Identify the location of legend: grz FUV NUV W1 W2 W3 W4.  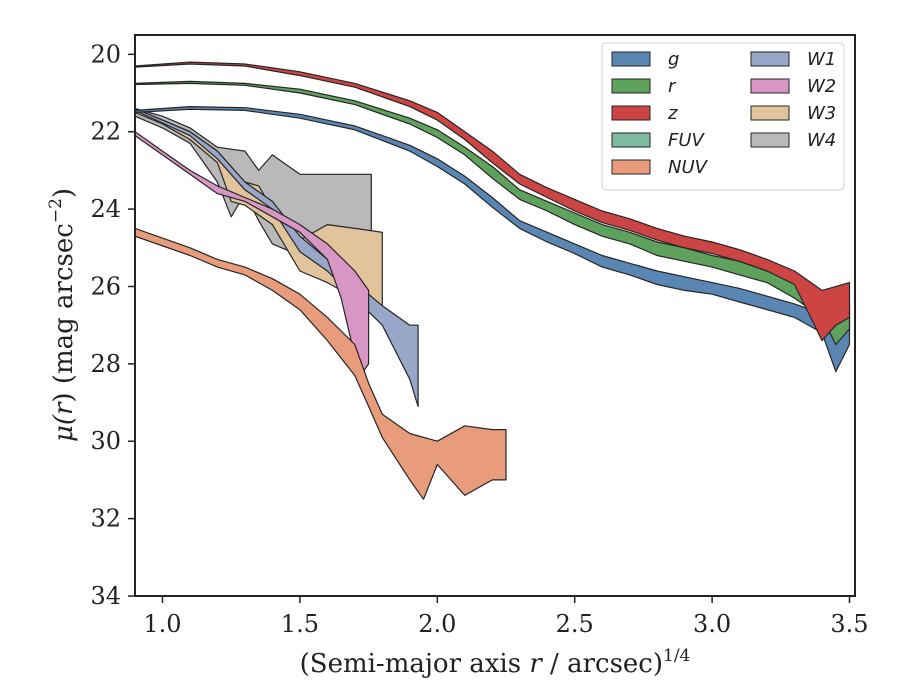
(723, 116).